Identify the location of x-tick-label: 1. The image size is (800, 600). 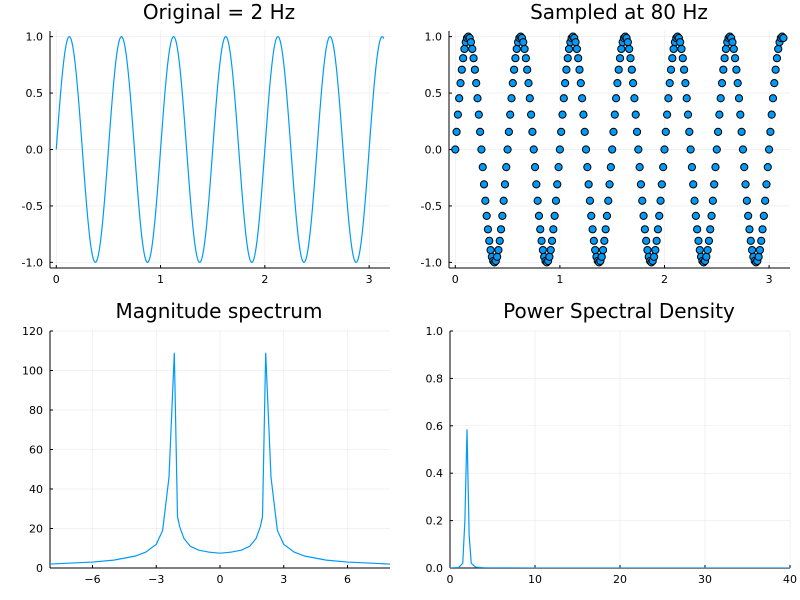
(160, 279).